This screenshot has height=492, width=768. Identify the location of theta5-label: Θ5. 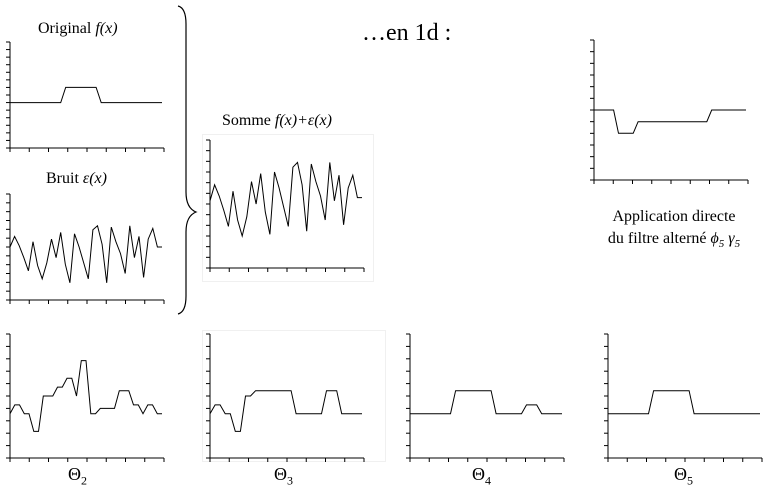
(683, 476).